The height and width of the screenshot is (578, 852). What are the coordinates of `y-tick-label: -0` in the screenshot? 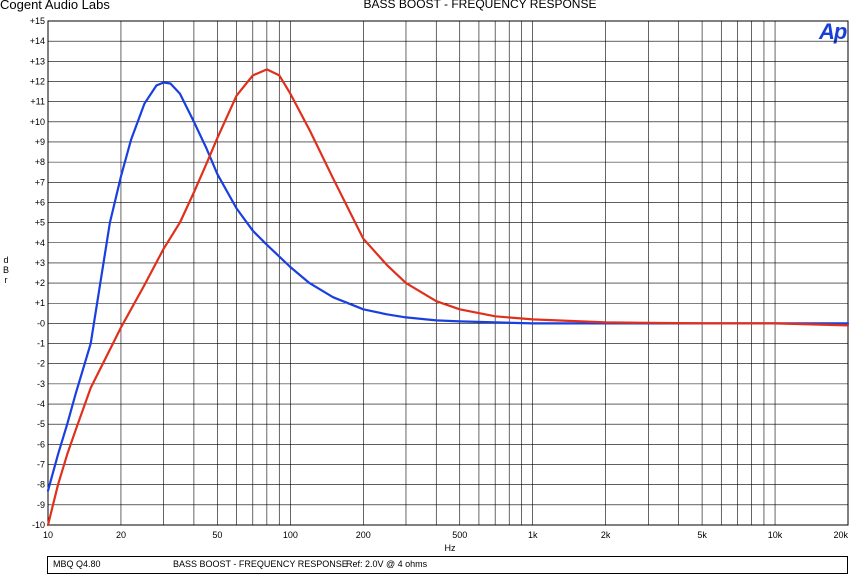 It's located at (41, 323).